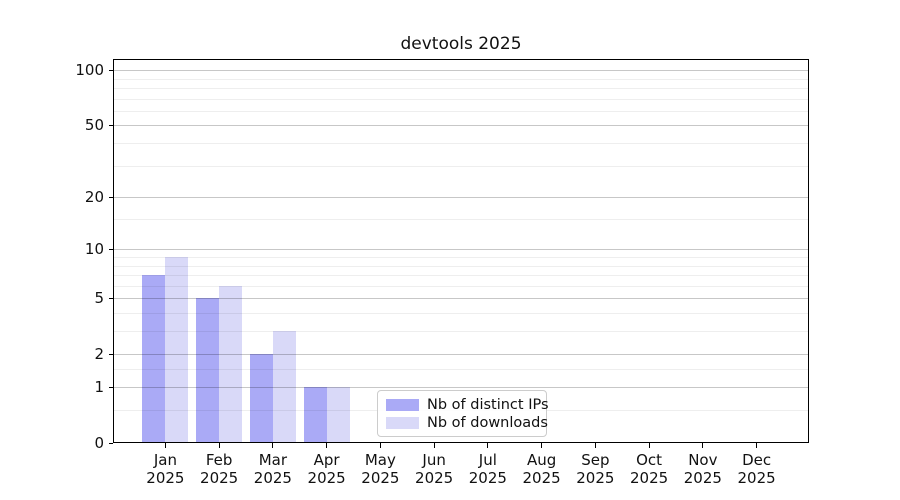  I want to click on x-tick-month: Nov, so click(703, 460).